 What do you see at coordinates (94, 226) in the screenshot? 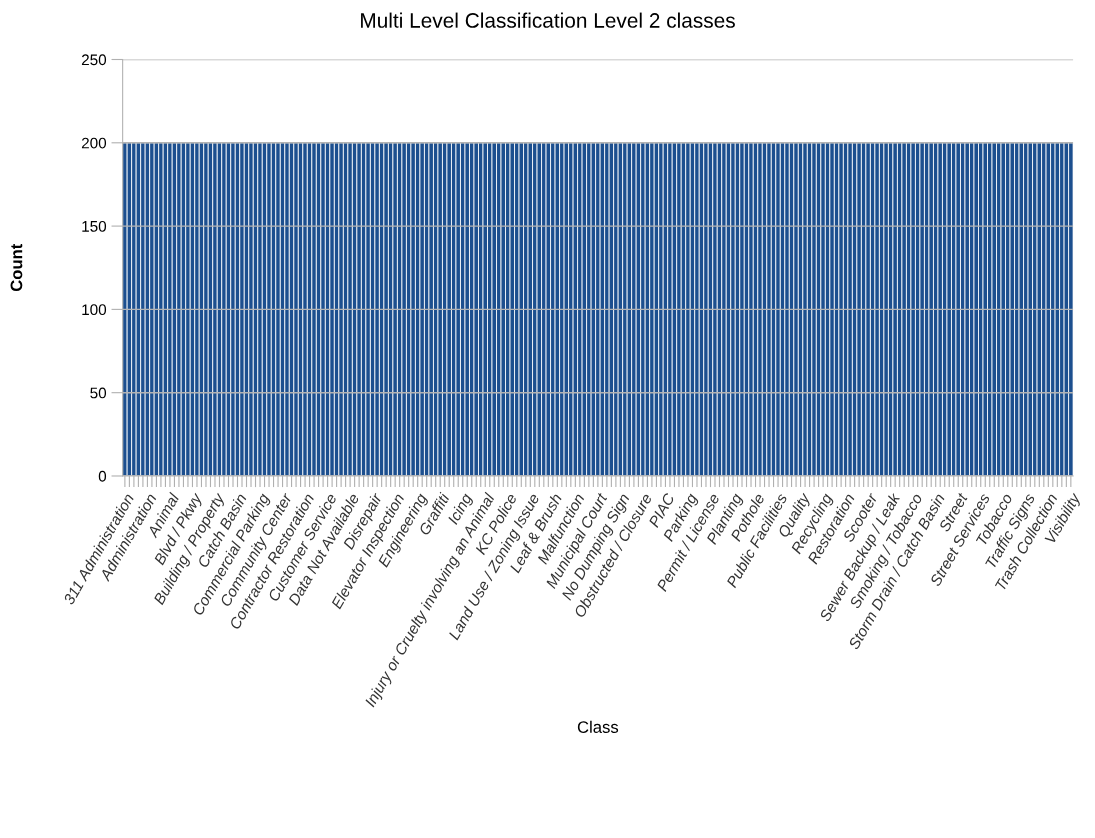
I see `y-tick-label: 150` at bounding box center [94, 226].